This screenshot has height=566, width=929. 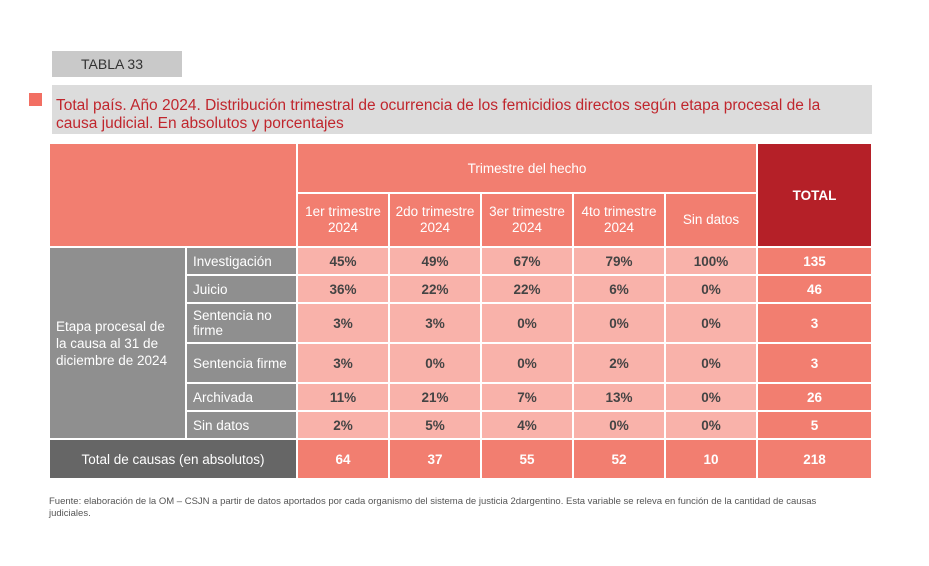 I want to click on table-number-tag: TABLA 33, so click(x=117, y=64).